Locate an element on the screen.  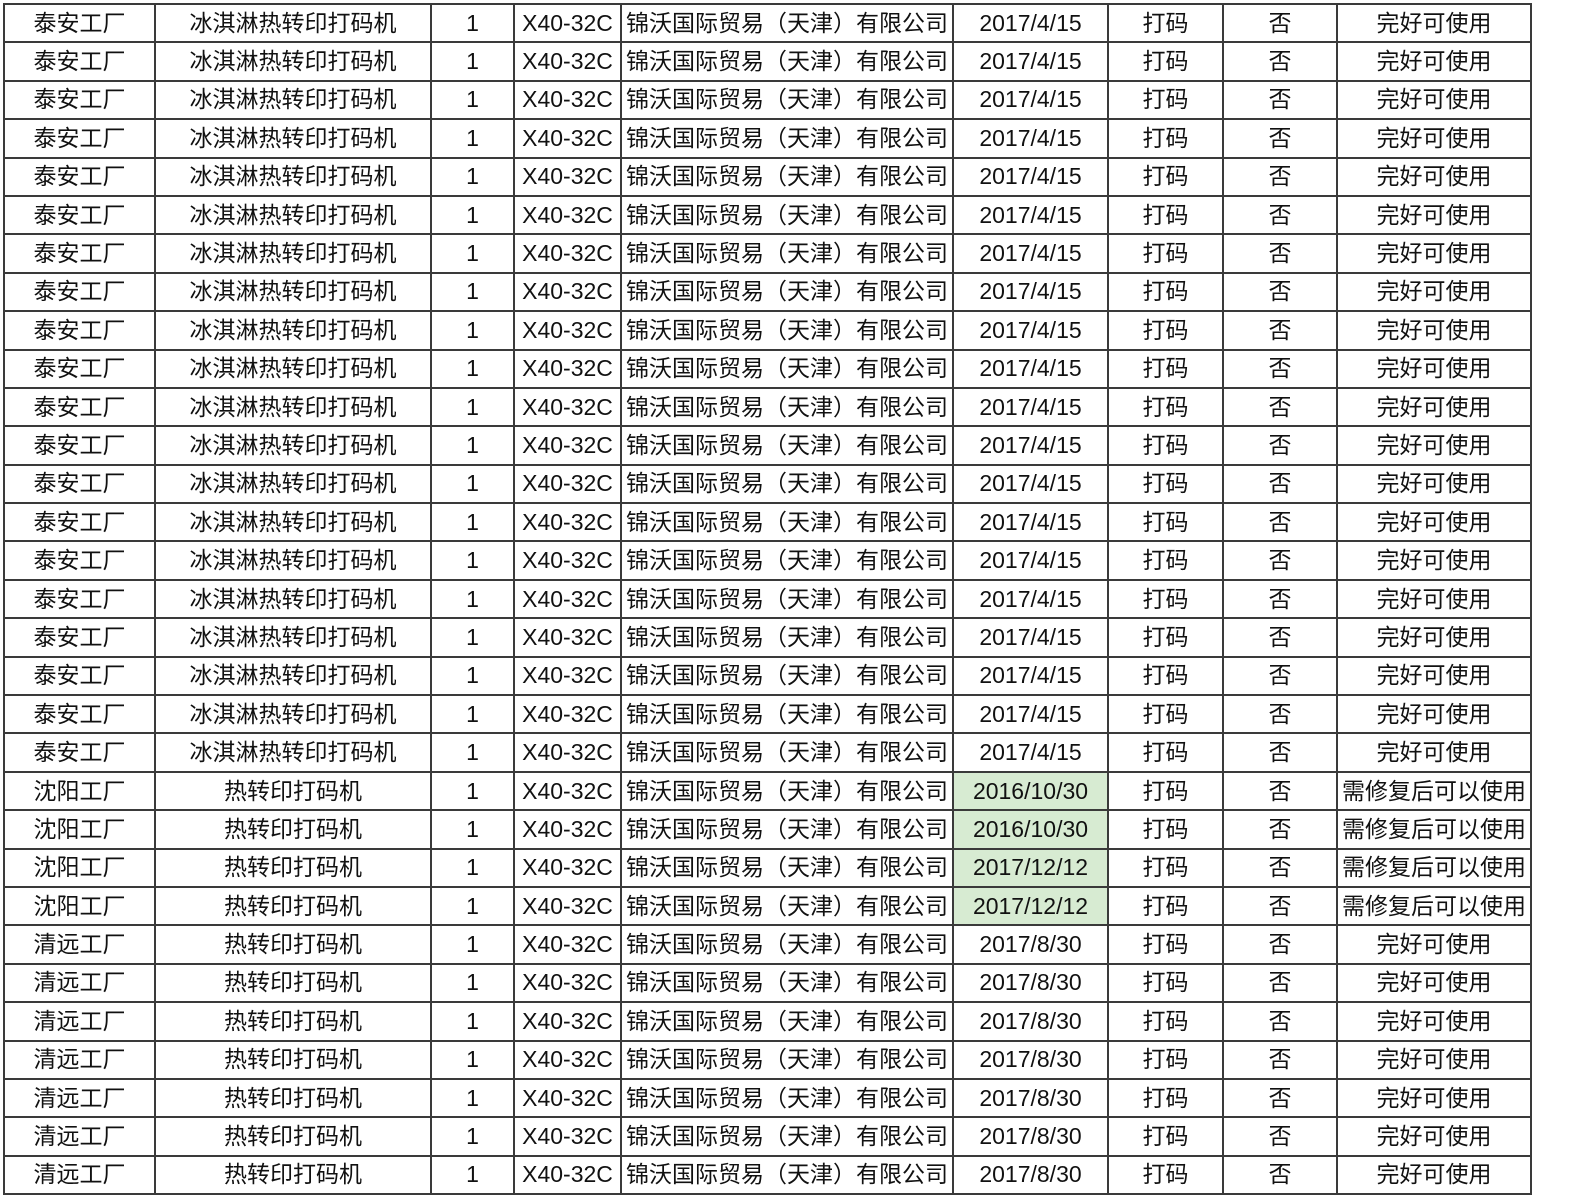
cell-date: 2016/10/30 is located at coordinates (1030, 829).